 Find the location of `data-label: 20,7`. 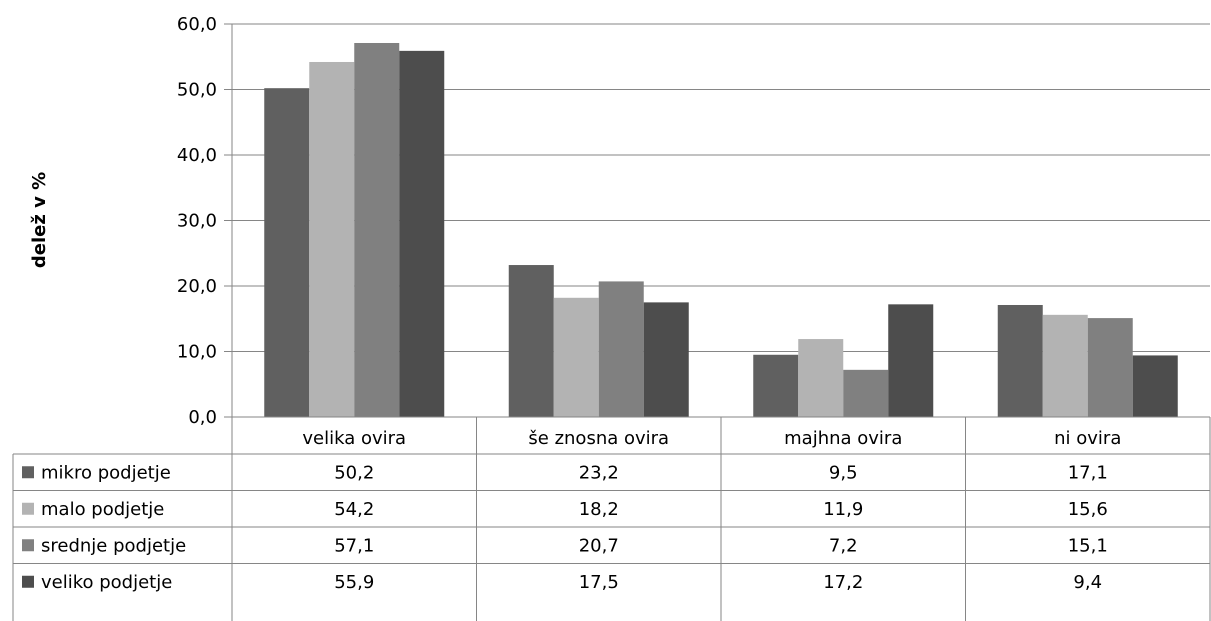

data-label: 20,7 is located at coordinates (599, 545).